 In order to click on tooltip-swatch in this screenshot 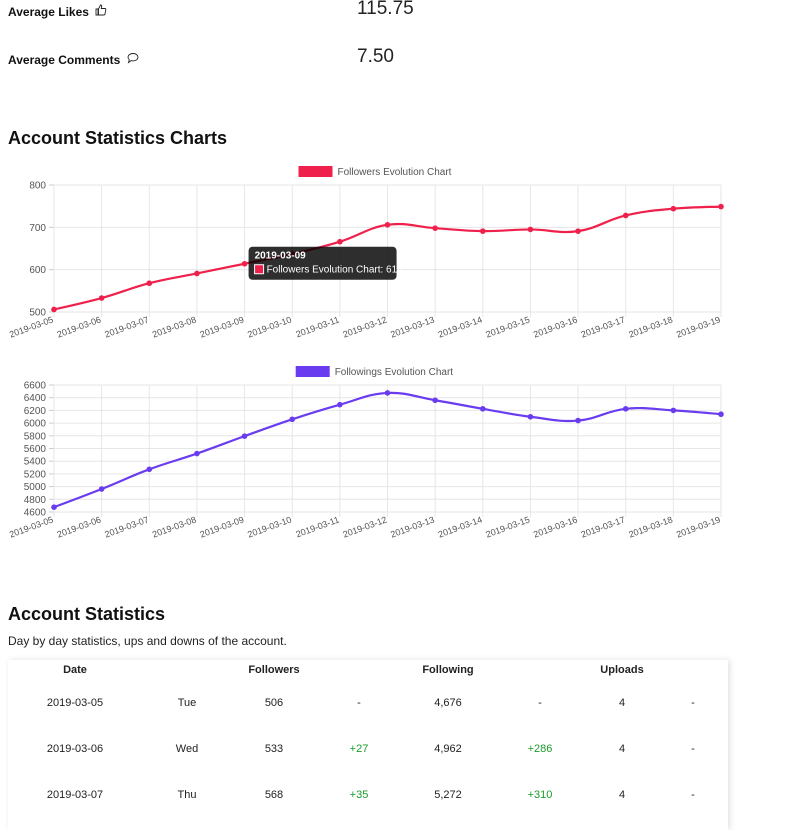, I will do `click(259, 269)`.